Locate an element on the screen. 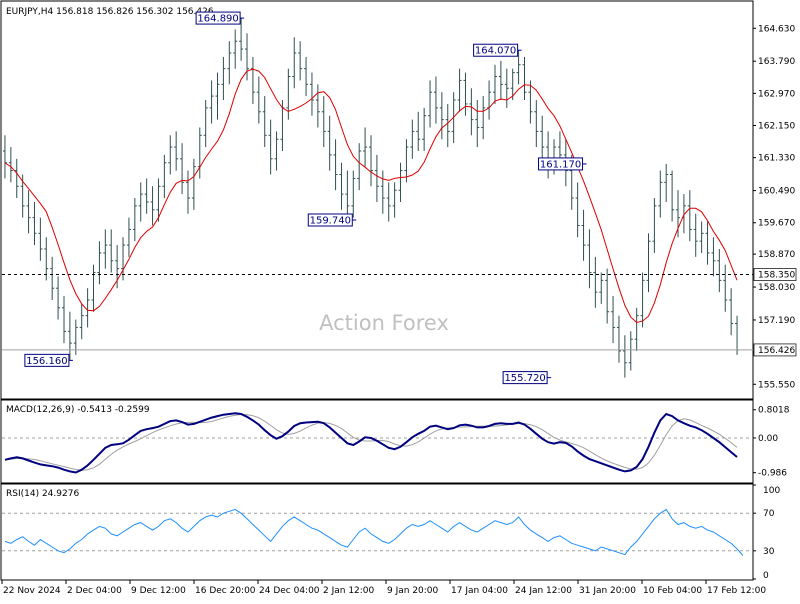 The image size is (800, 604). price-y-tick-label: 157.190 is located at coordinates (776, 321).